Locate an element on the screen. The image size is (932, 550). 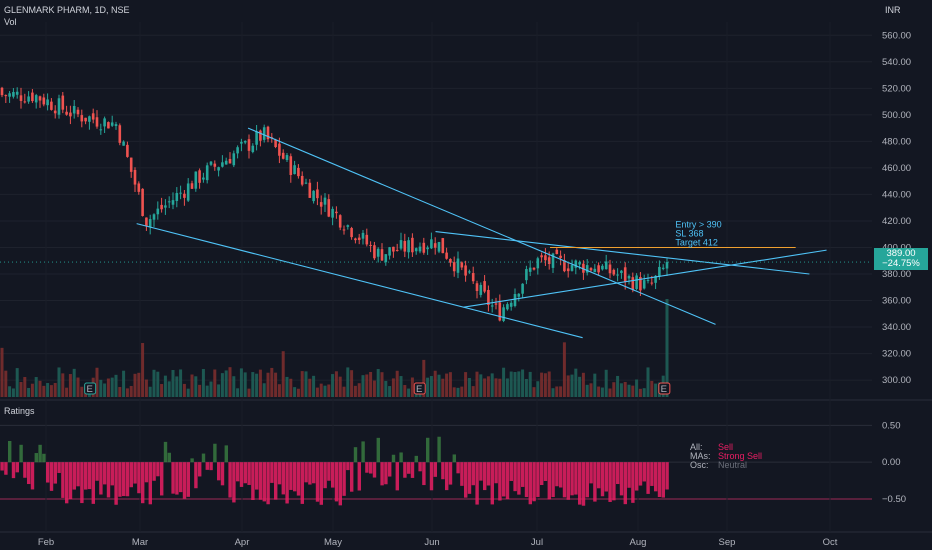
rating-key-osc: Osc: is located at coordinates (699, 465).